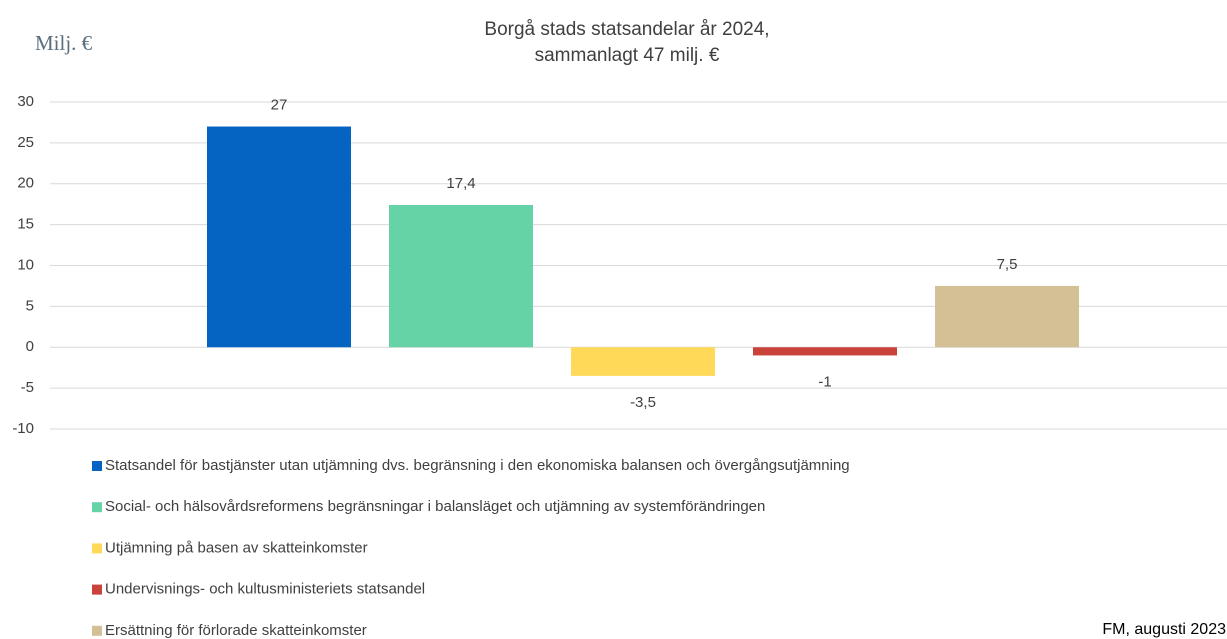 This screenshot has height=639, width=1227. Describe the element at coordinates (25, 183) in the screenshot. I see `y-tick-label: 20` at that location.